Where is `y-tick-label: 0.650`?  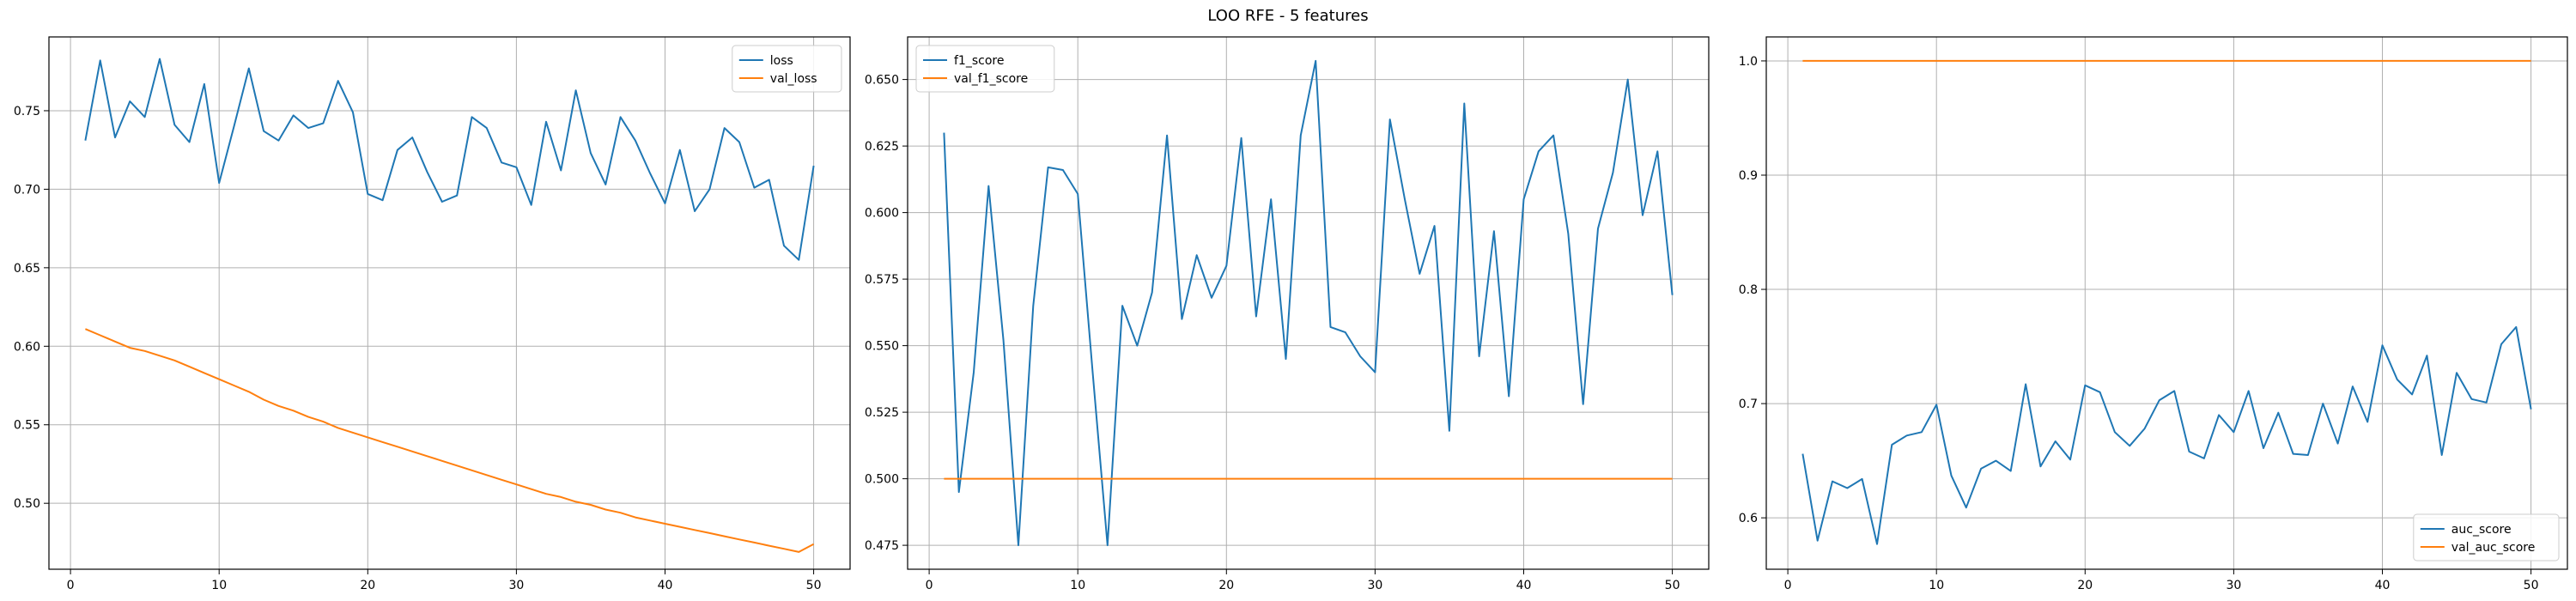
y-tick-label: 0.650 is located at coordinates (882, 81).